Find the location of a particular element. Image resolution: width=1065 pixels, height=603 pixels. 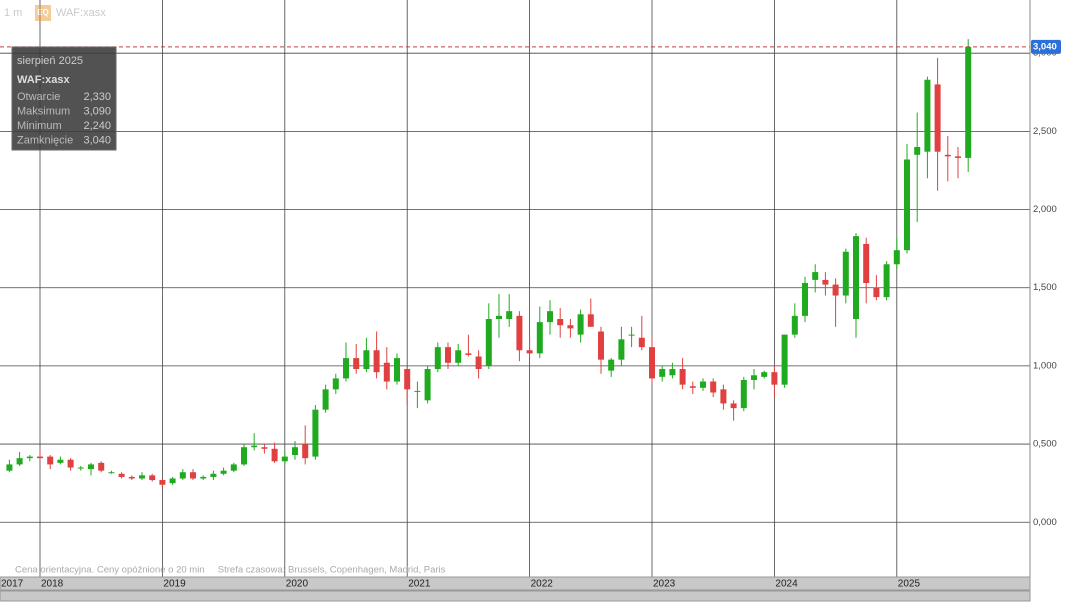

x-tick-label: 2024 is located at coordinates (786, 584).